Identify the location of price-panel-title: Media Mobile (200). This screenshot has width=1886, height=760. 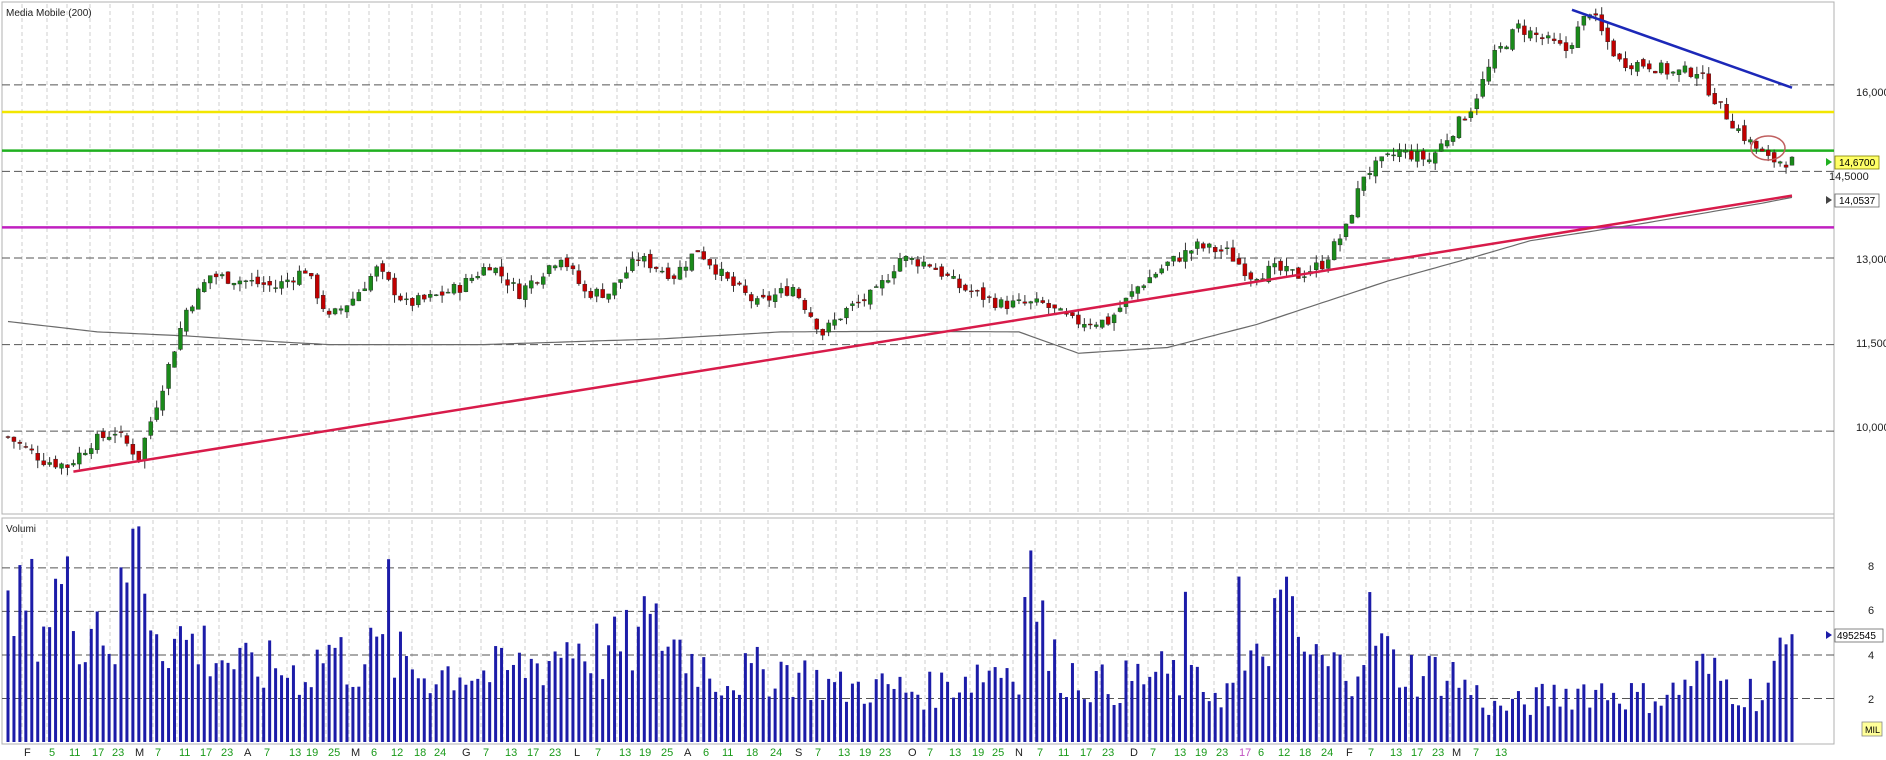
(49, 13).